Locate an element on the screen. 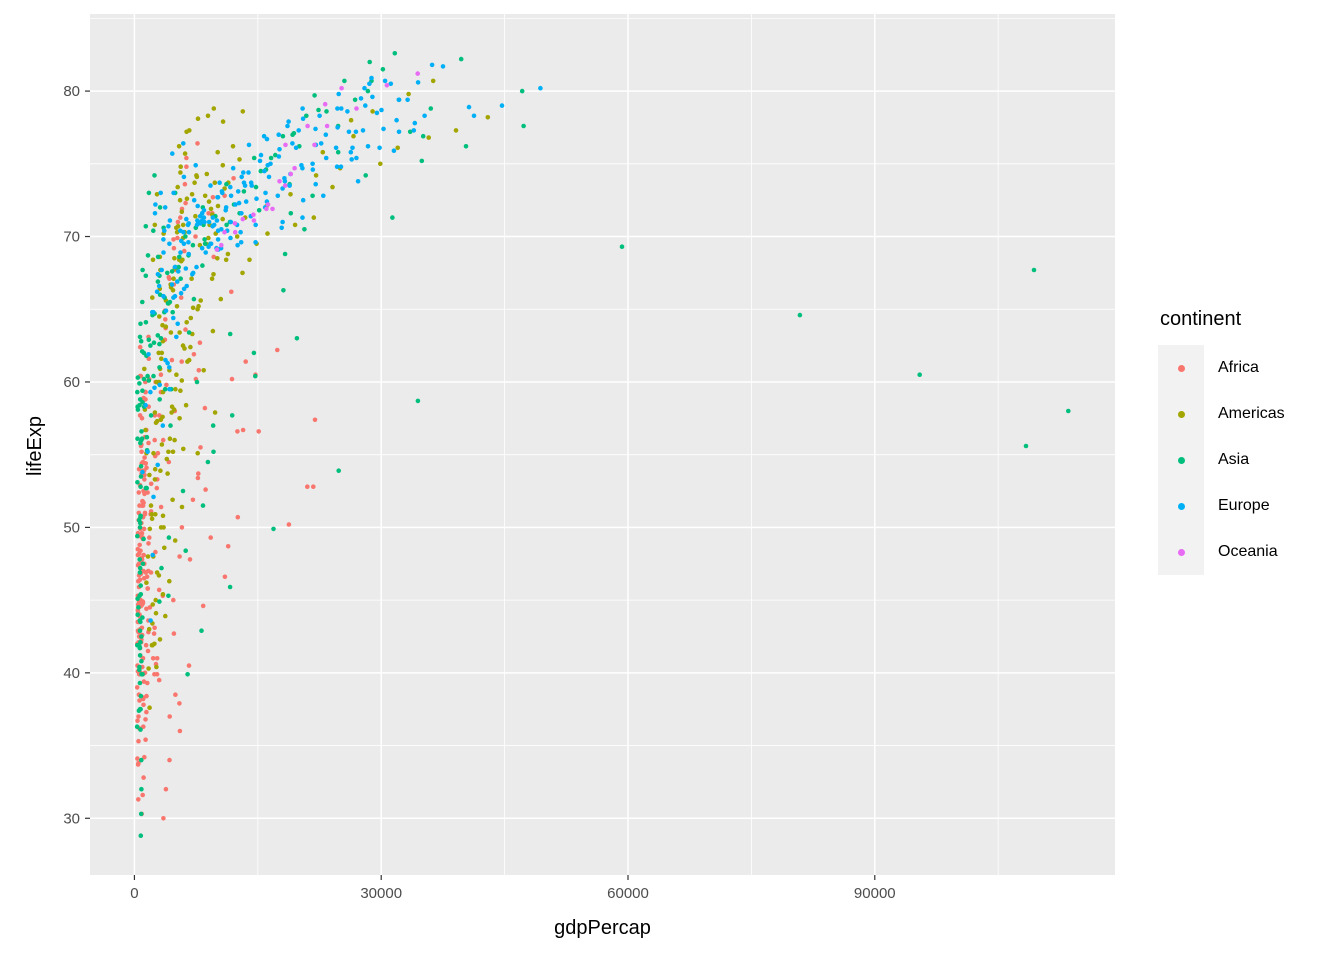 The image size is (1344, 960). y-tick-label: 60 is located at coordinates (71, 382).